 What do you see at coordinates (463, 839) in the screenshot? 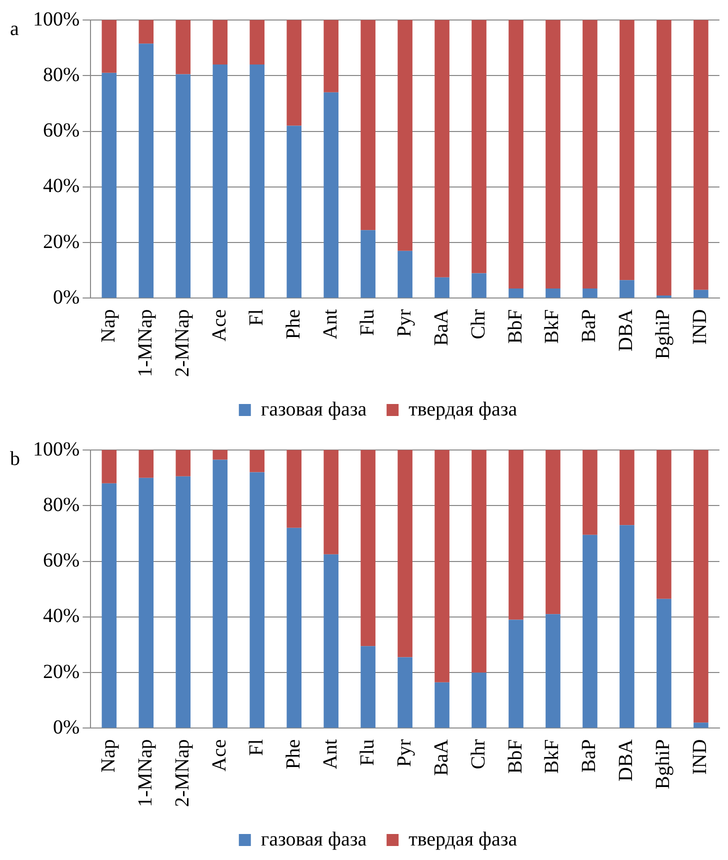
I see `legend-label: твердая фаза` at bounding box center [463, 839].